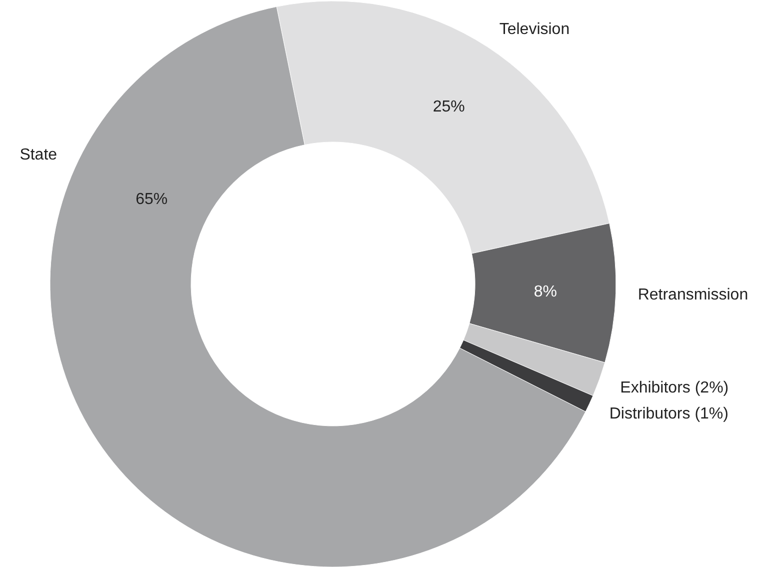  Describe the element at coordinates (448, 107) in the screenshot. I see `data-label: 25%` at that location.